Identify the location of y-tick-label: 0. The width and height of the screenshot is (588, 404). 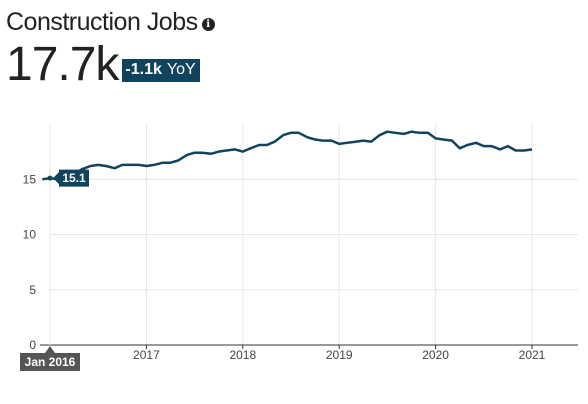
(32, 345).